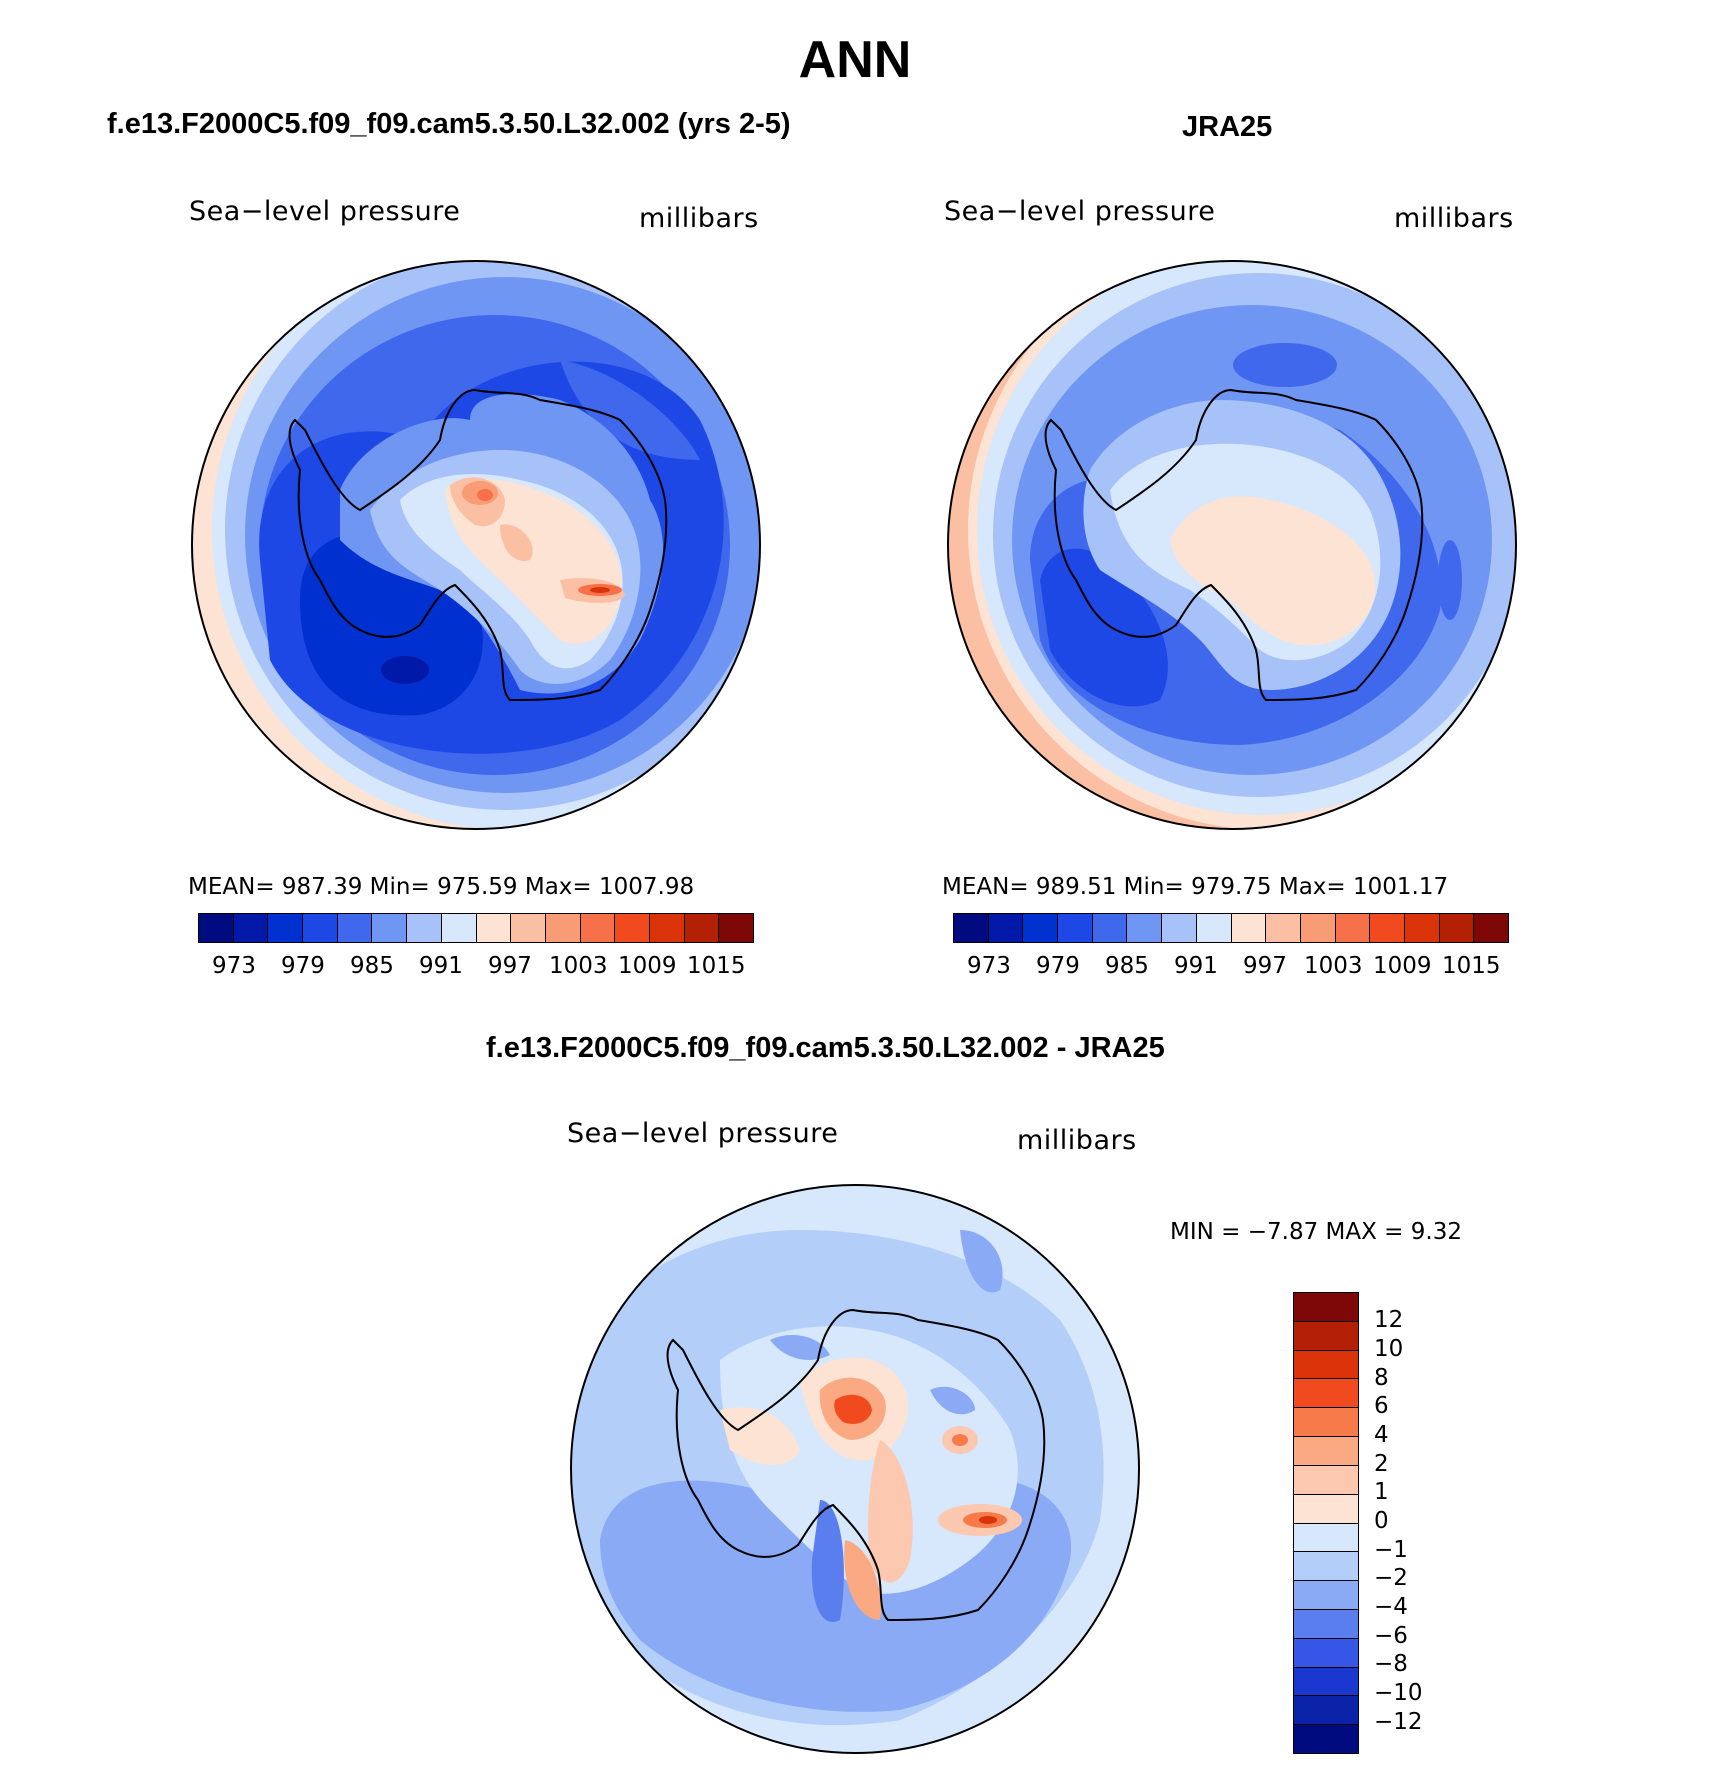 The image size is (1710, 1765). What do you see at coordinates (372, 966) in the screenshot?
I see `panel-1-cbar-label: 985` at bounding box center [372, 966].